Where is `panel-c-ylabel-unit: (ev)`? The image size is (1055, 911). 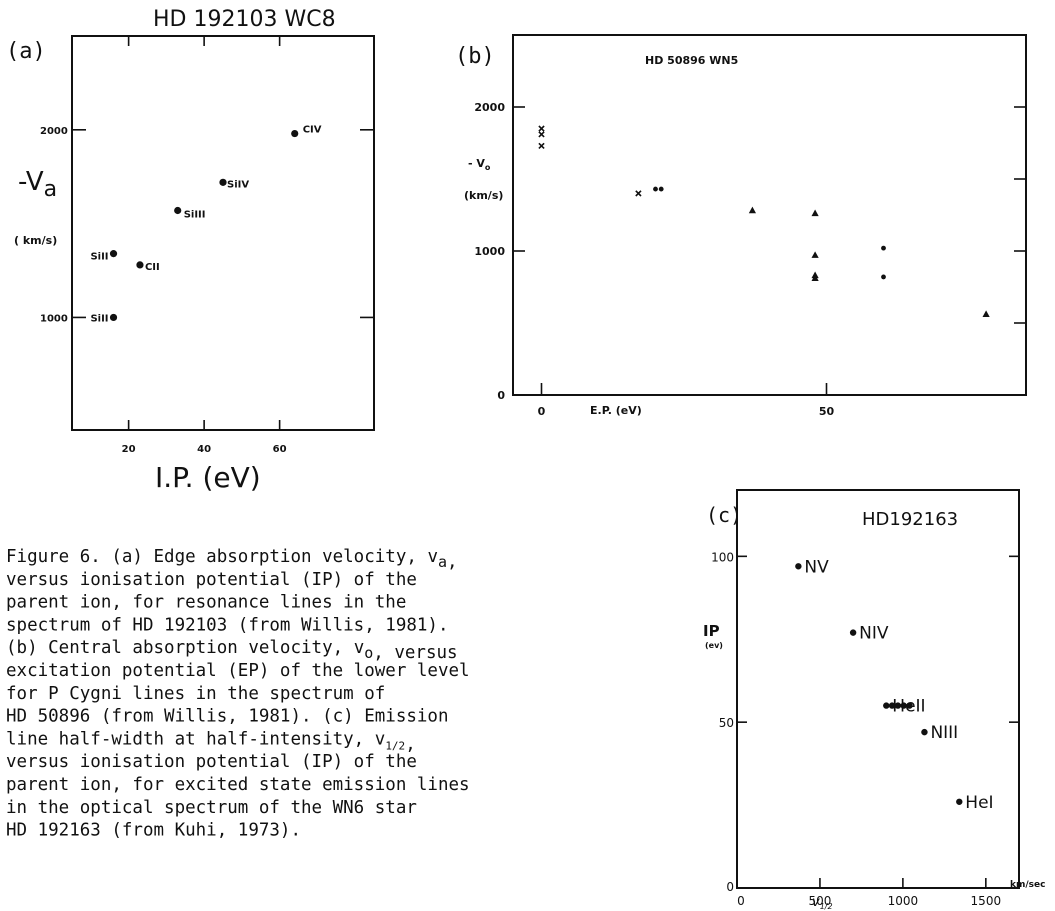
panel-c-ylabel-unit: (ev) is located at coordinates (714, 645).